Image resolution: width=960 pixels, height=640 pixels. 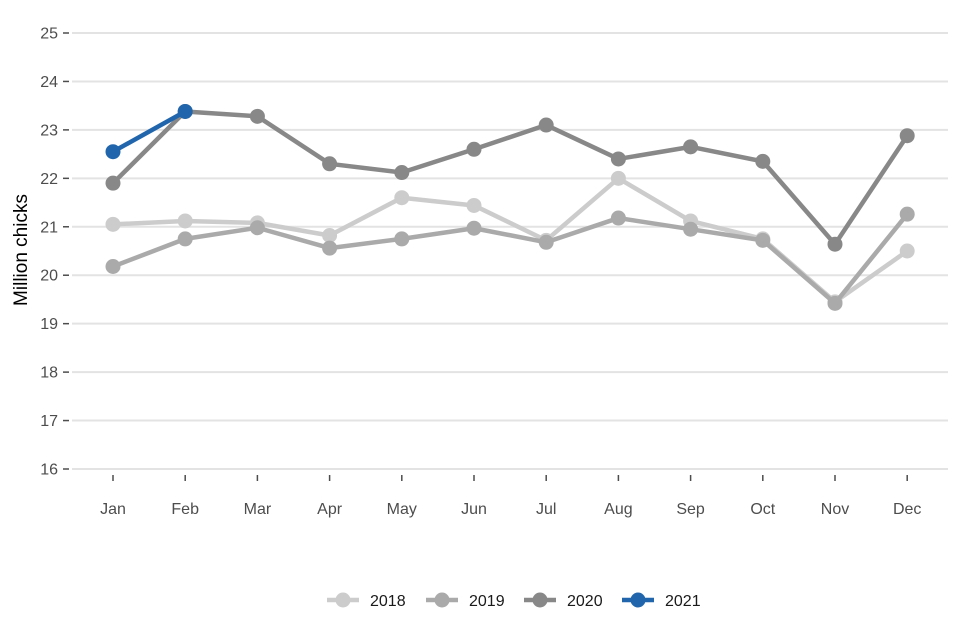 I want to click on y-tick-label: 20, so click(x=49, y=276).